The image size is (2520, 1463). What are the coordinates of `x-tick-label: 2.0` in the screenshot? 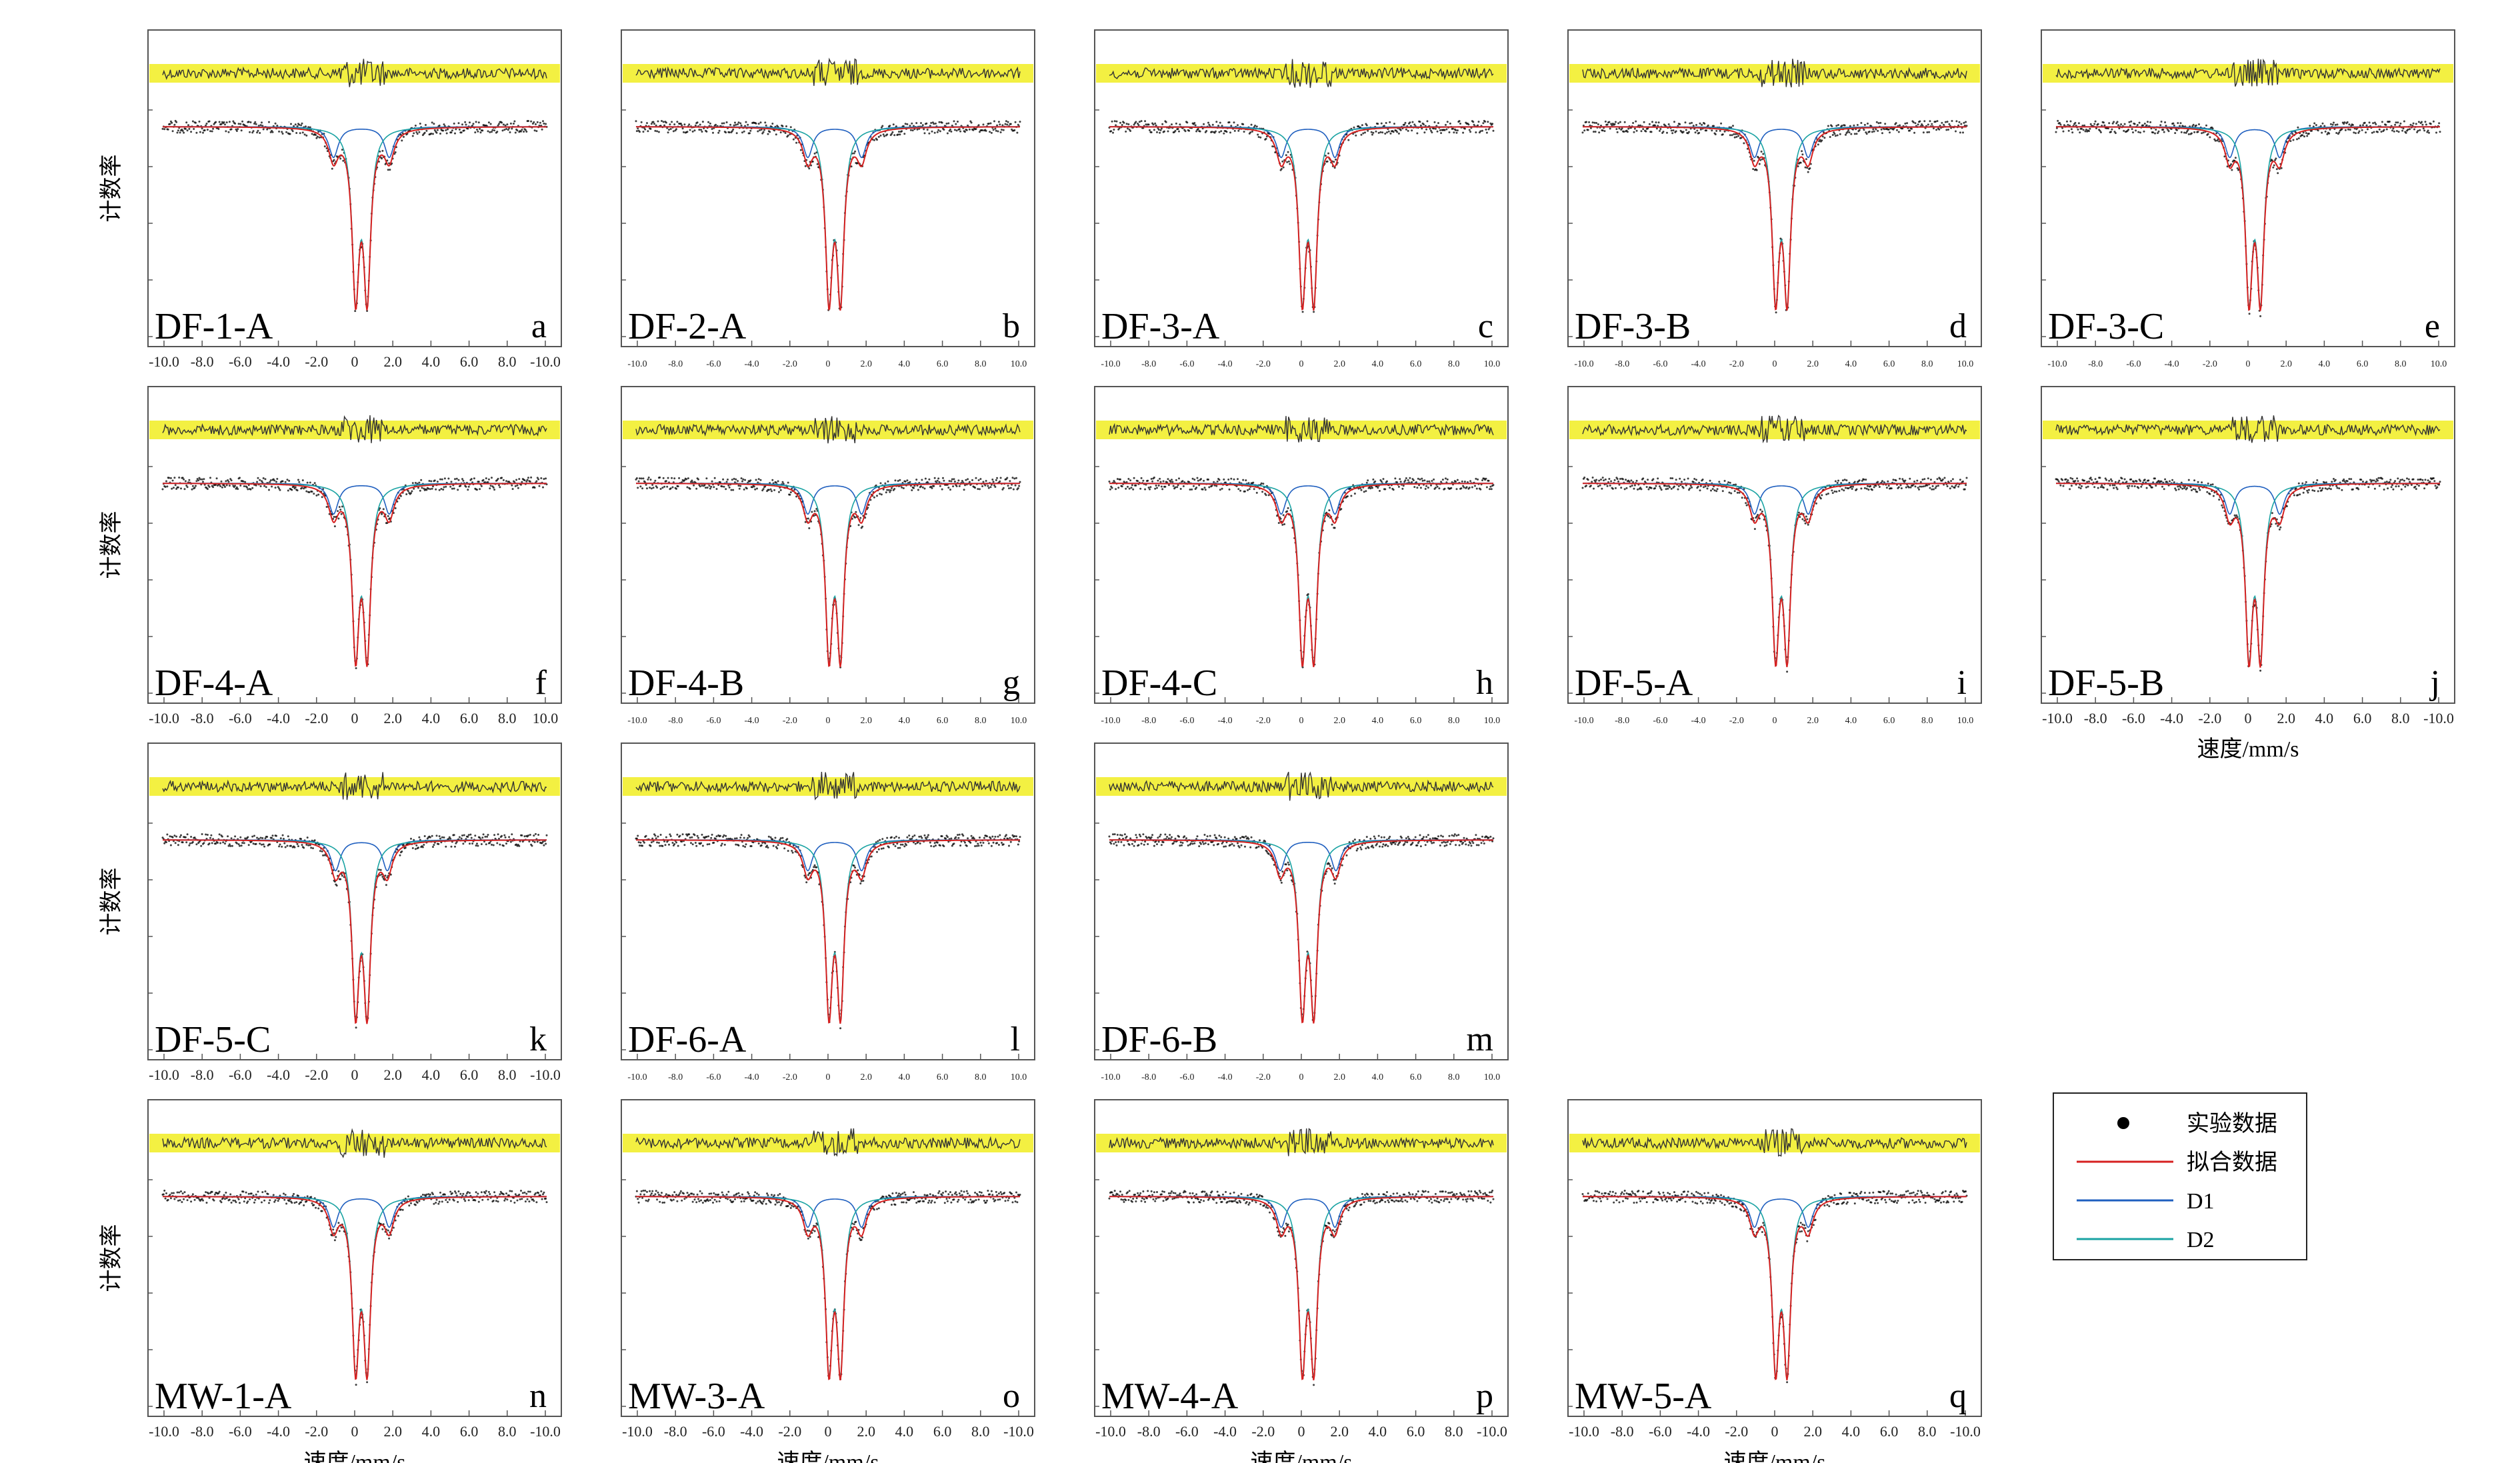 It's located at (1813, 721).